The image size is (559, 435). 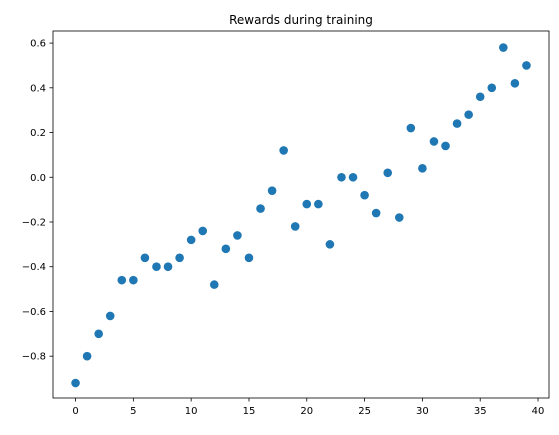 I want to click on x-tick-label: 25, so click(x=364, y=411).